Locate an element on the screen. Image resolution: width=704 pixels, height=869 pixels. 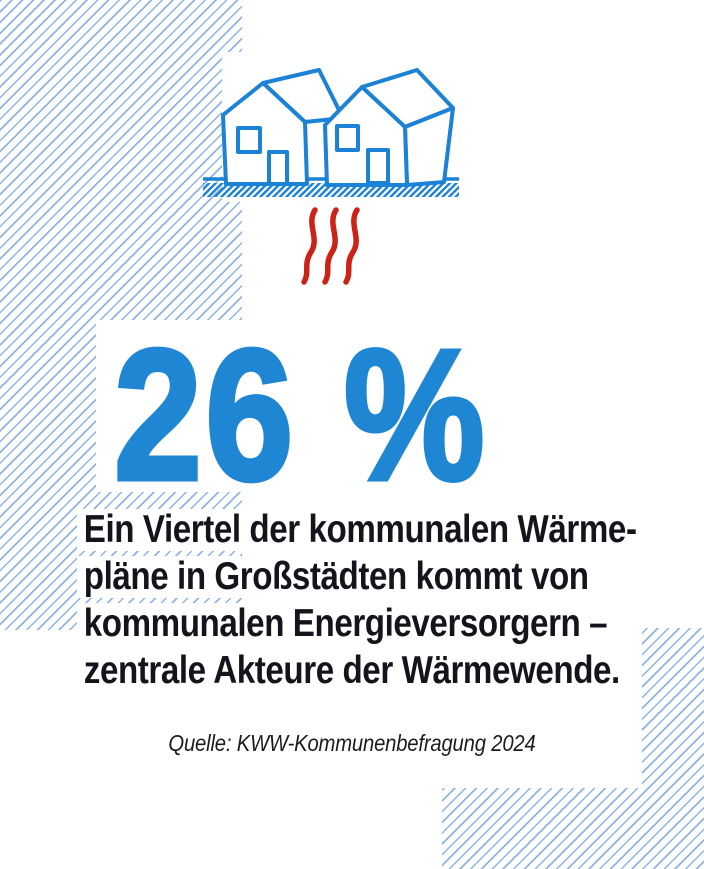
heat-waves-icon is located at coordinates (330, 246).